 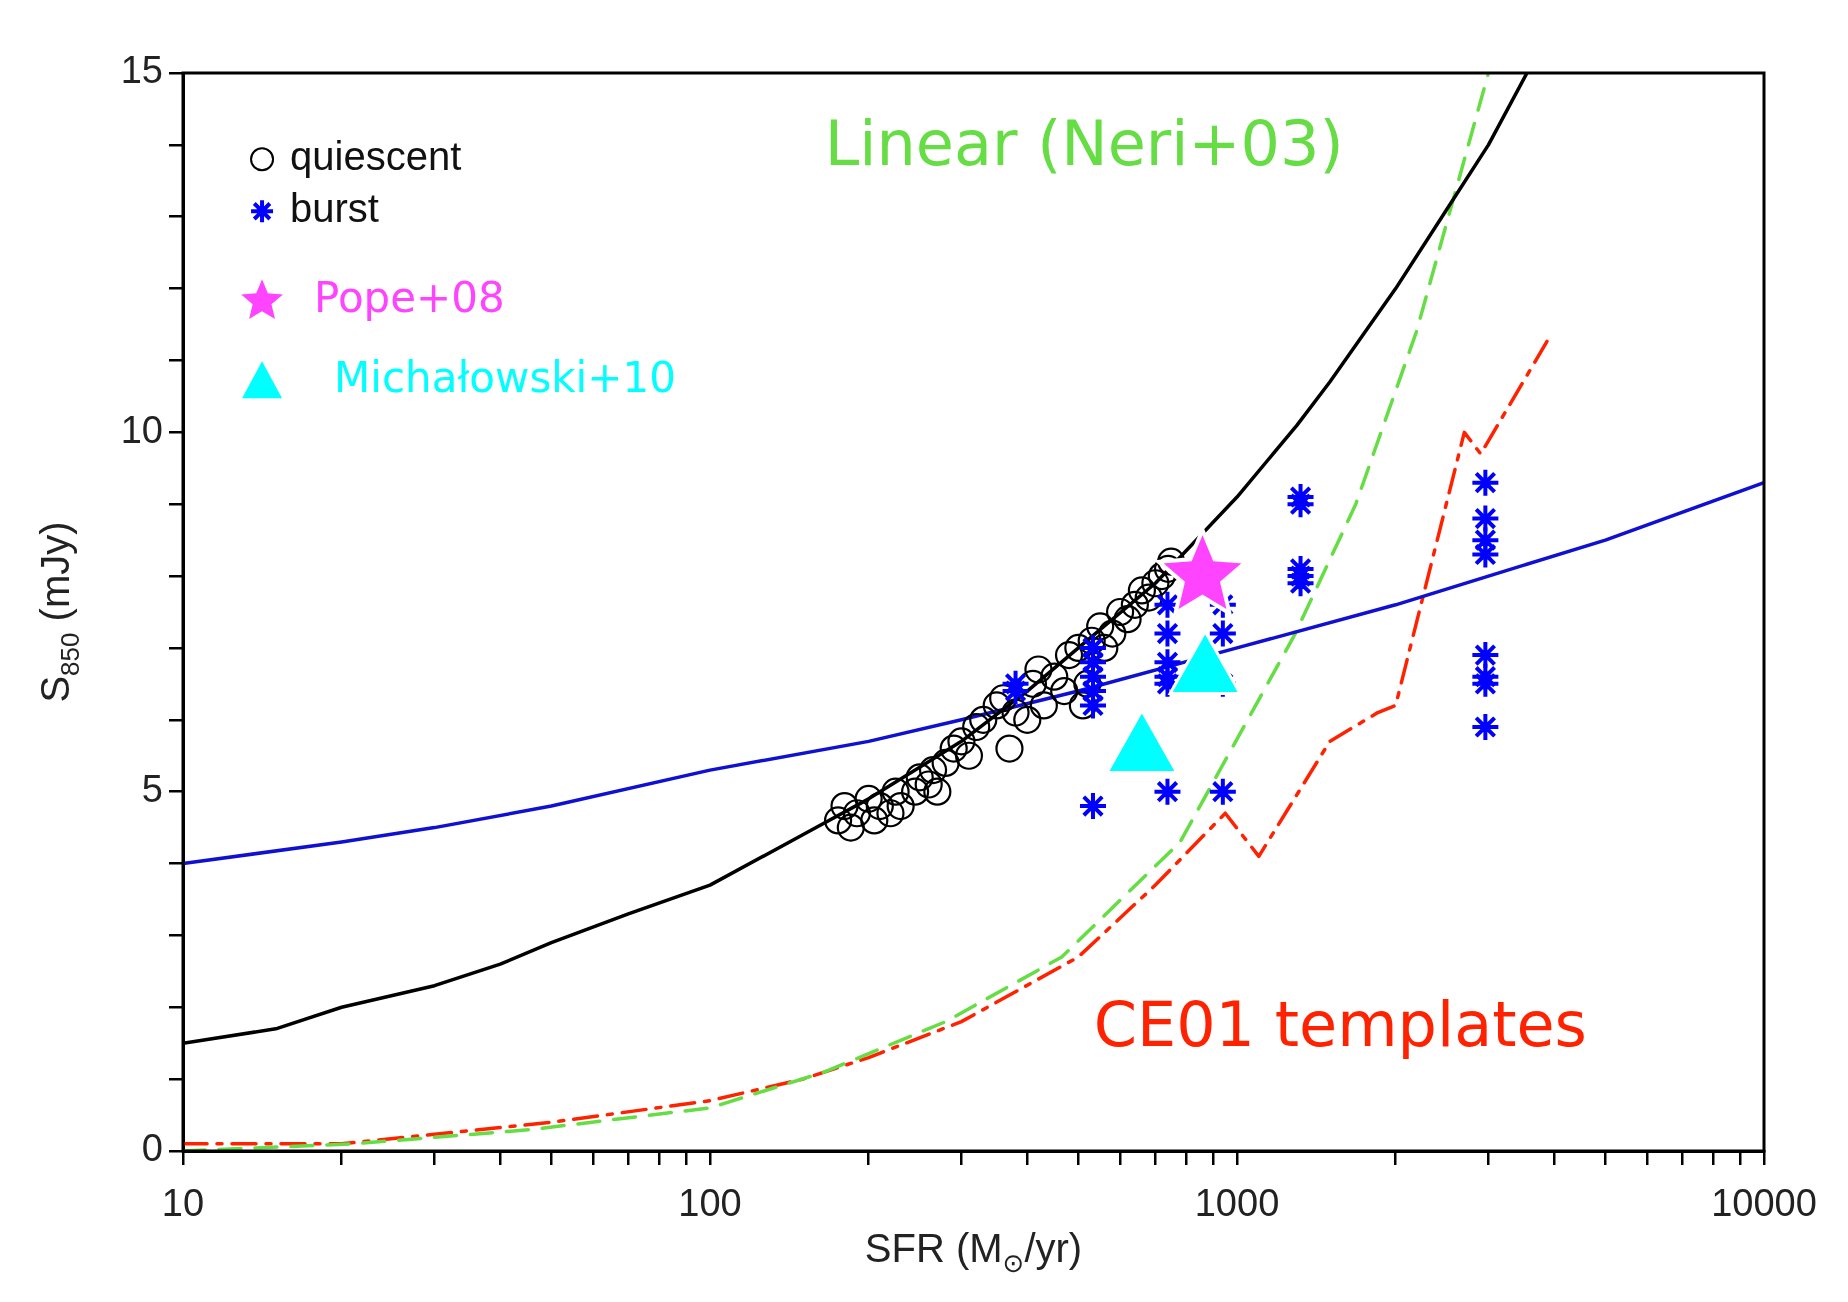 What do you see at coordinates (973, 1252) in the screenshot?
I see `x-axis-title: SFR (M⊙/yr)` at bounding box center [973, 1252].